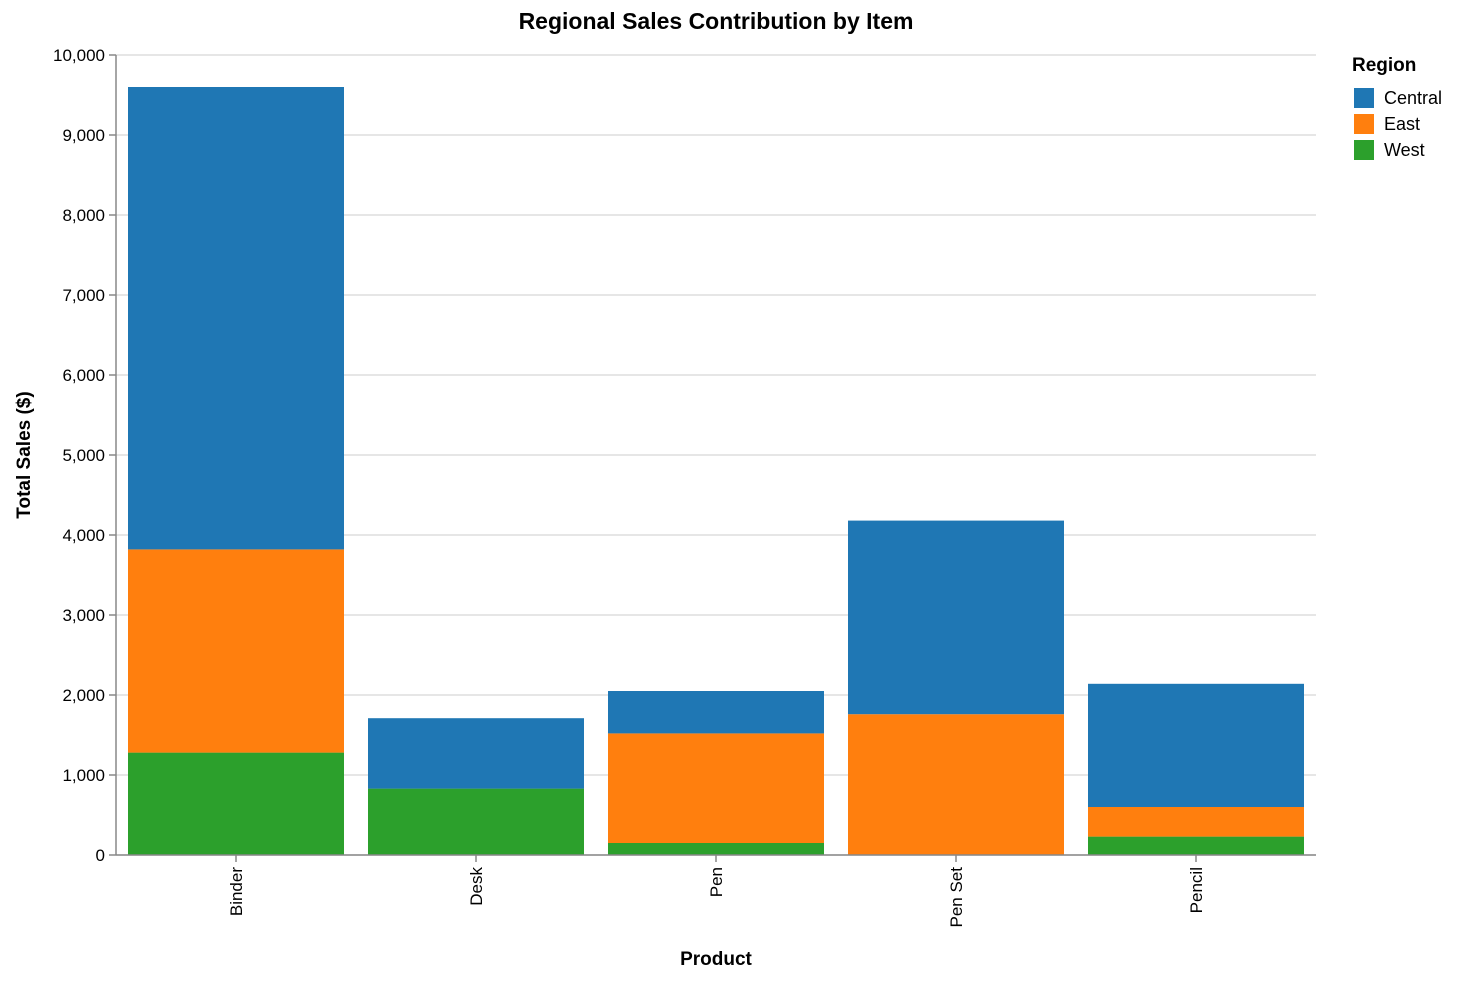 This screenshot has height=985, width=1460. What do you see at coordinates (83, 295) in the screenshot?
I see `y-tick-label: 7,000` at bounding box center [83, 295].